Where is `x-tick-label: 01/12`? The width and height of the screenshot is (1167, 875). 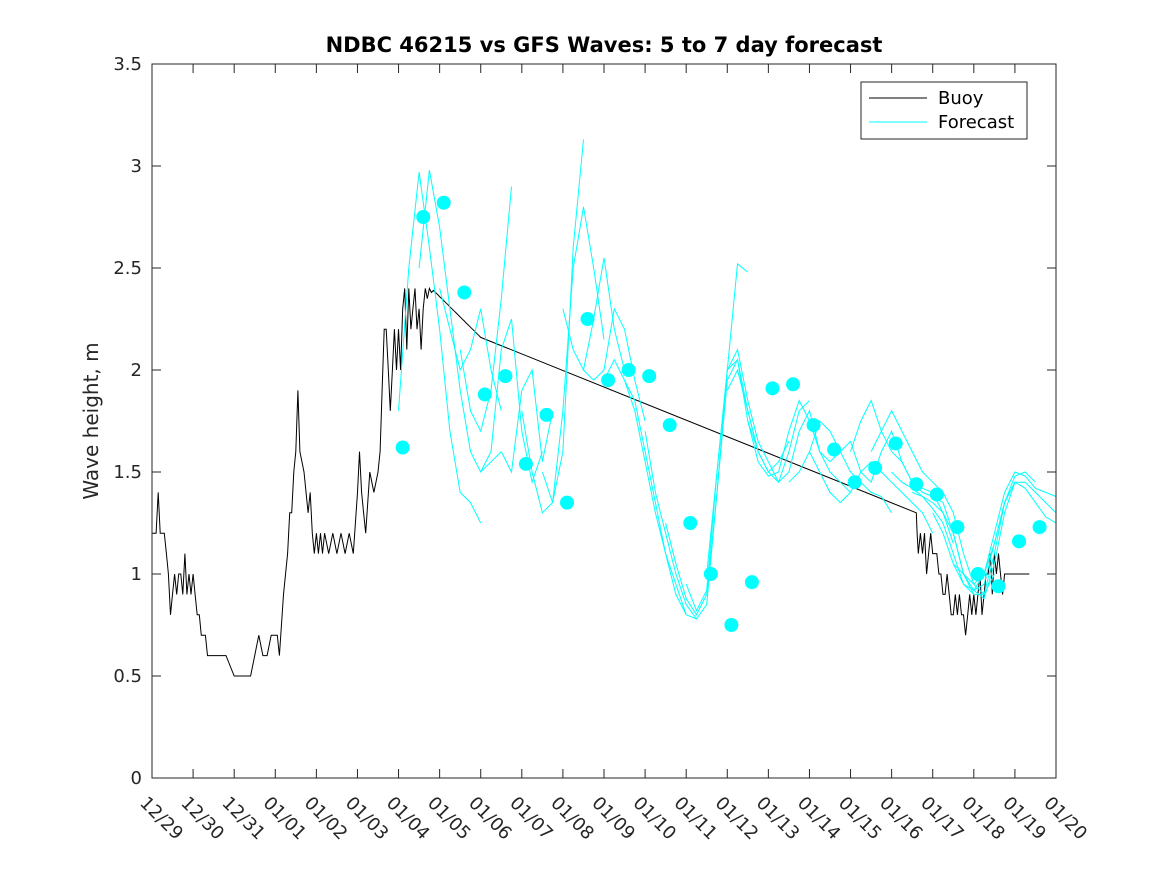 x-tick-label: 01/12 is located at coordinates (737, 819).